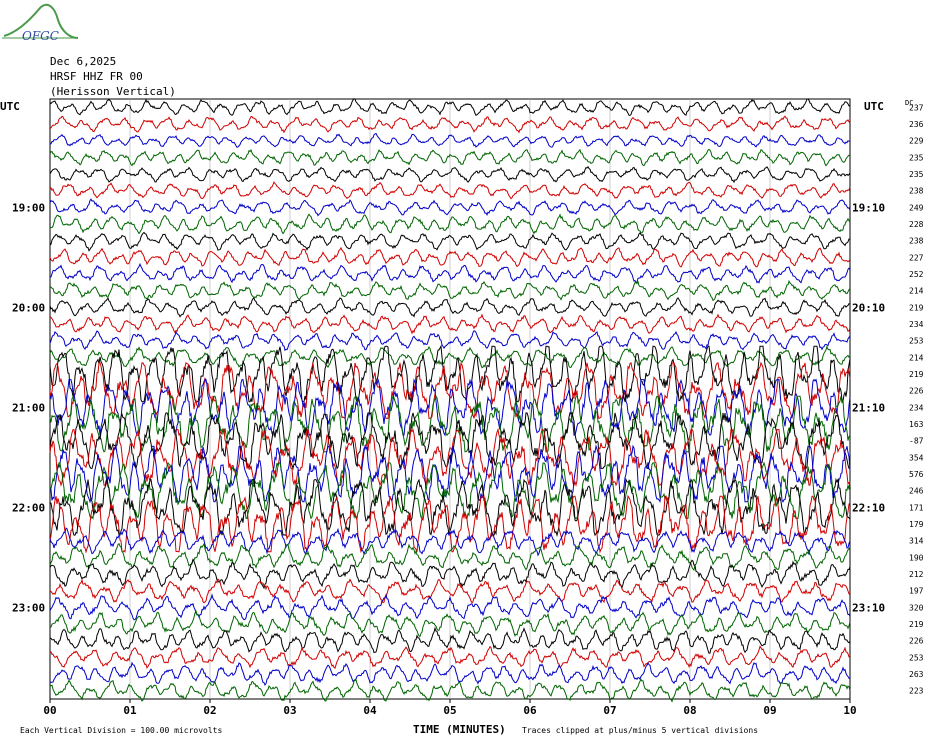 This screenshot has width=930, height=744. I want to click on dc-offset-label: 263, so click(916, 674).